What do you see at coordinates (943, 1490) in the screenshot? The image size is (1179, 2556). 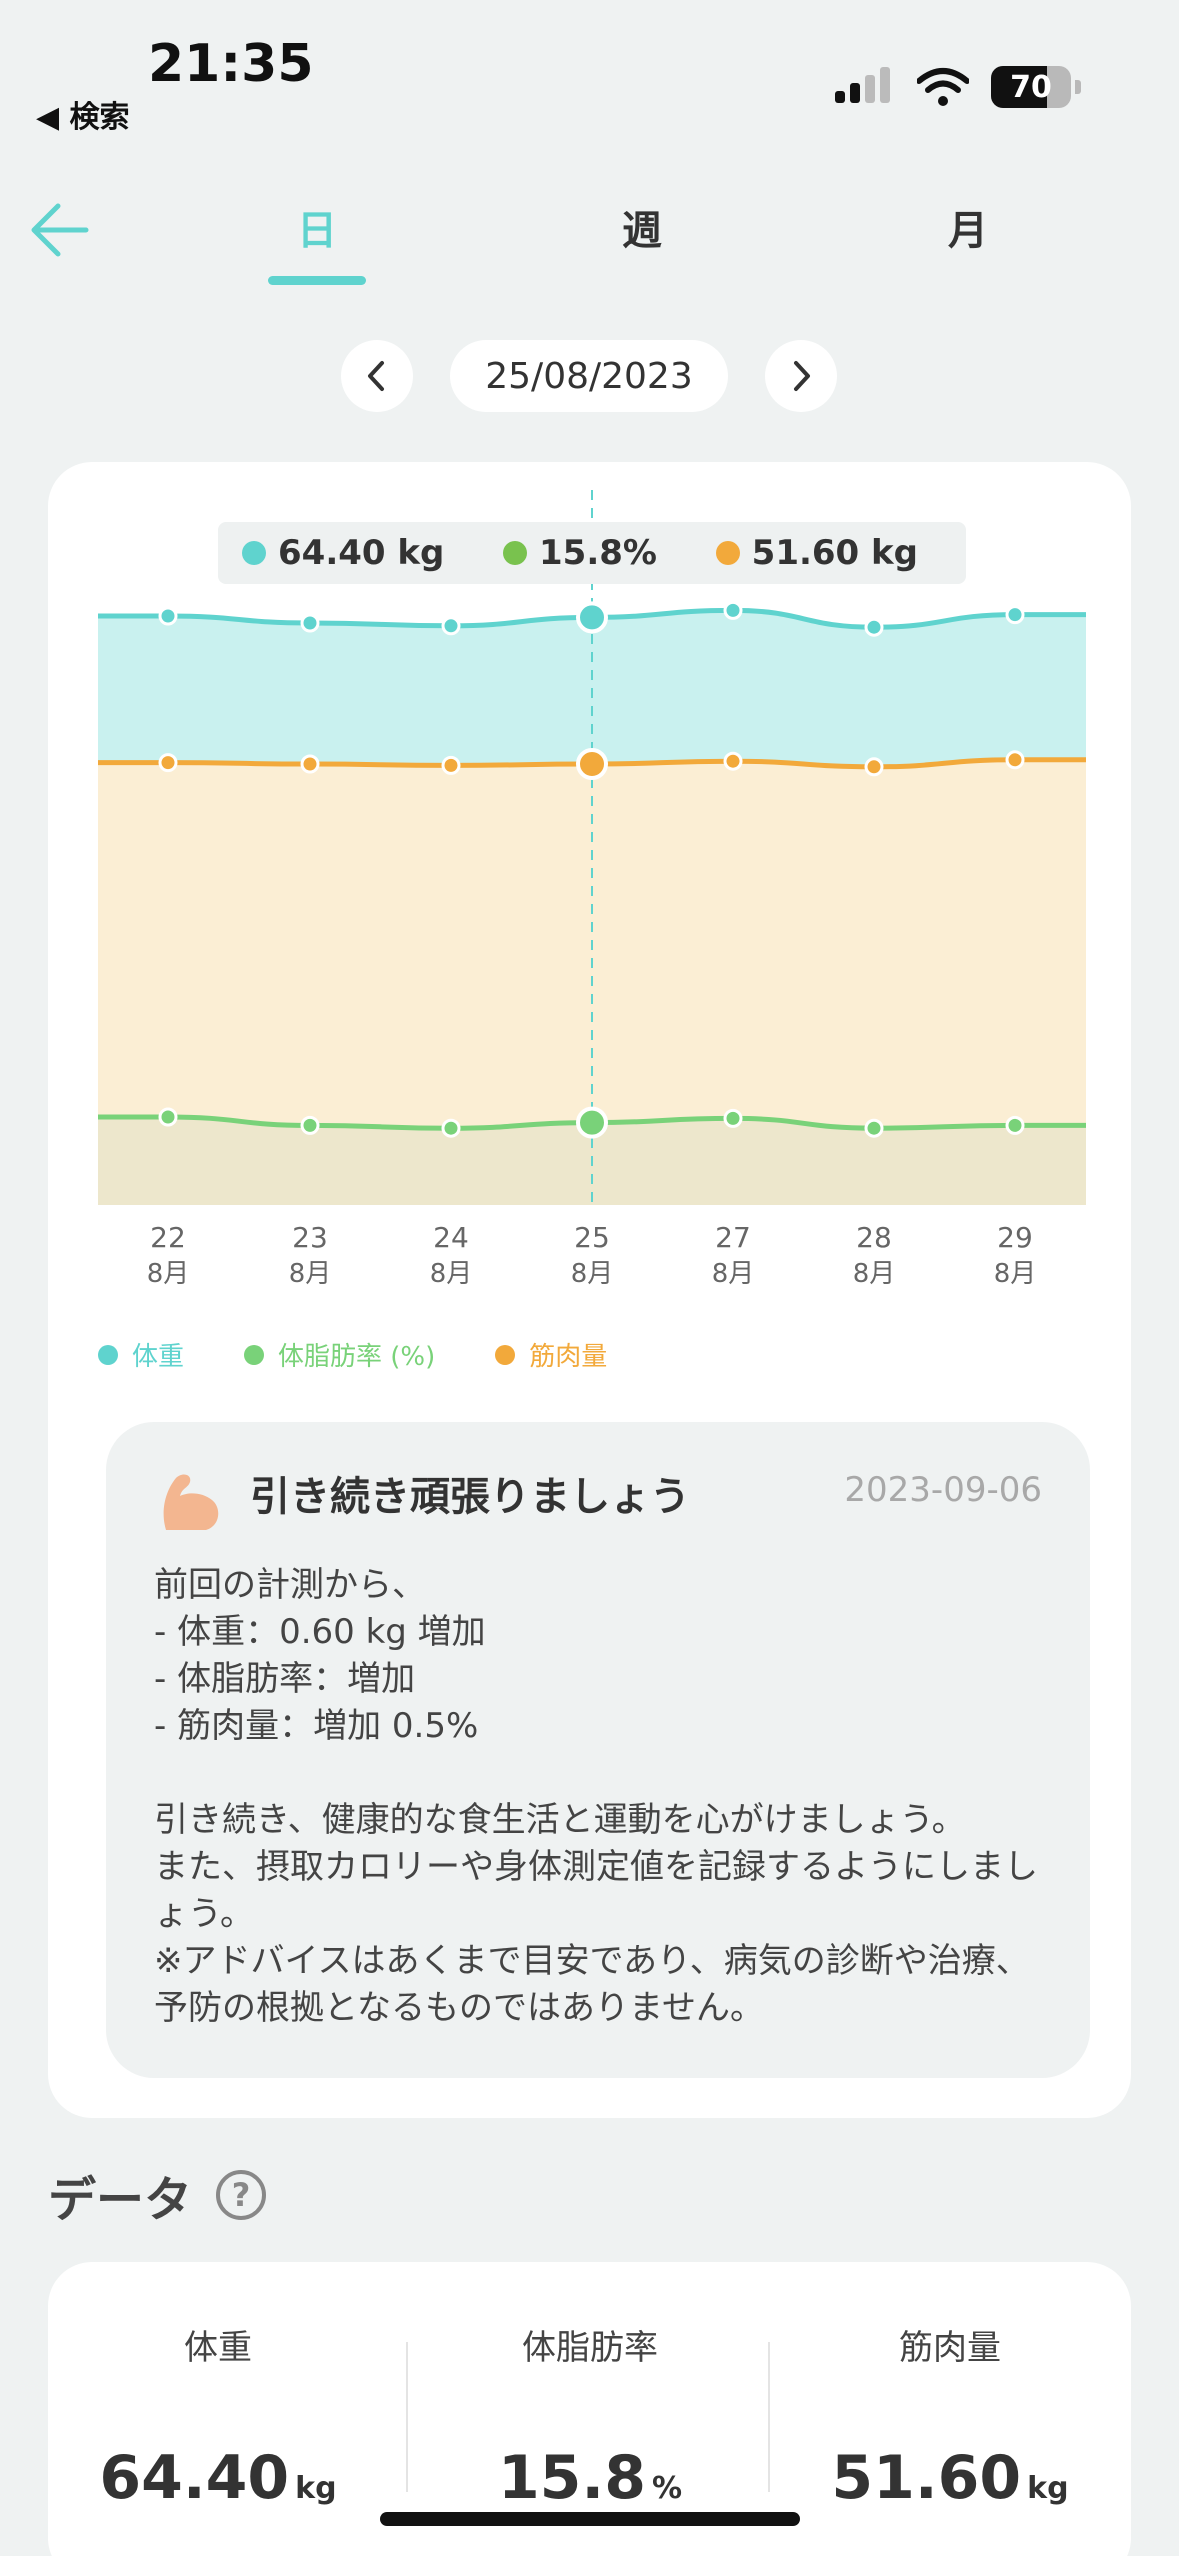 I see `advice-date: 2023-09-06` at bounding box center [943, 1490].